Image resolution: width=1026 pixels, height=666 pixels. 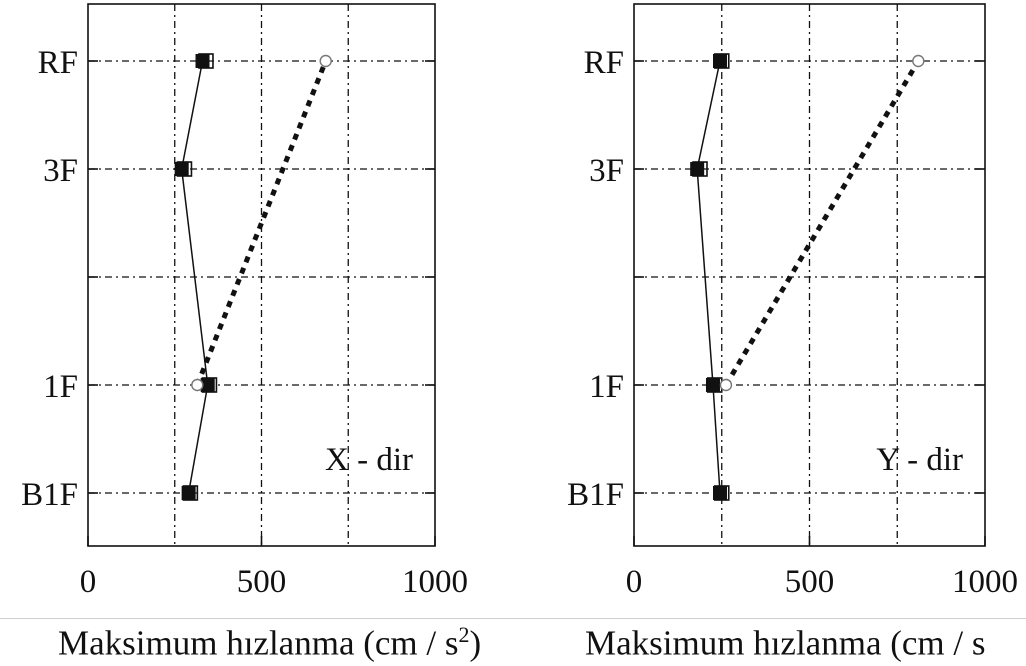 I want to click on direction-annotation: X - dir, so click(x=369, y=460).